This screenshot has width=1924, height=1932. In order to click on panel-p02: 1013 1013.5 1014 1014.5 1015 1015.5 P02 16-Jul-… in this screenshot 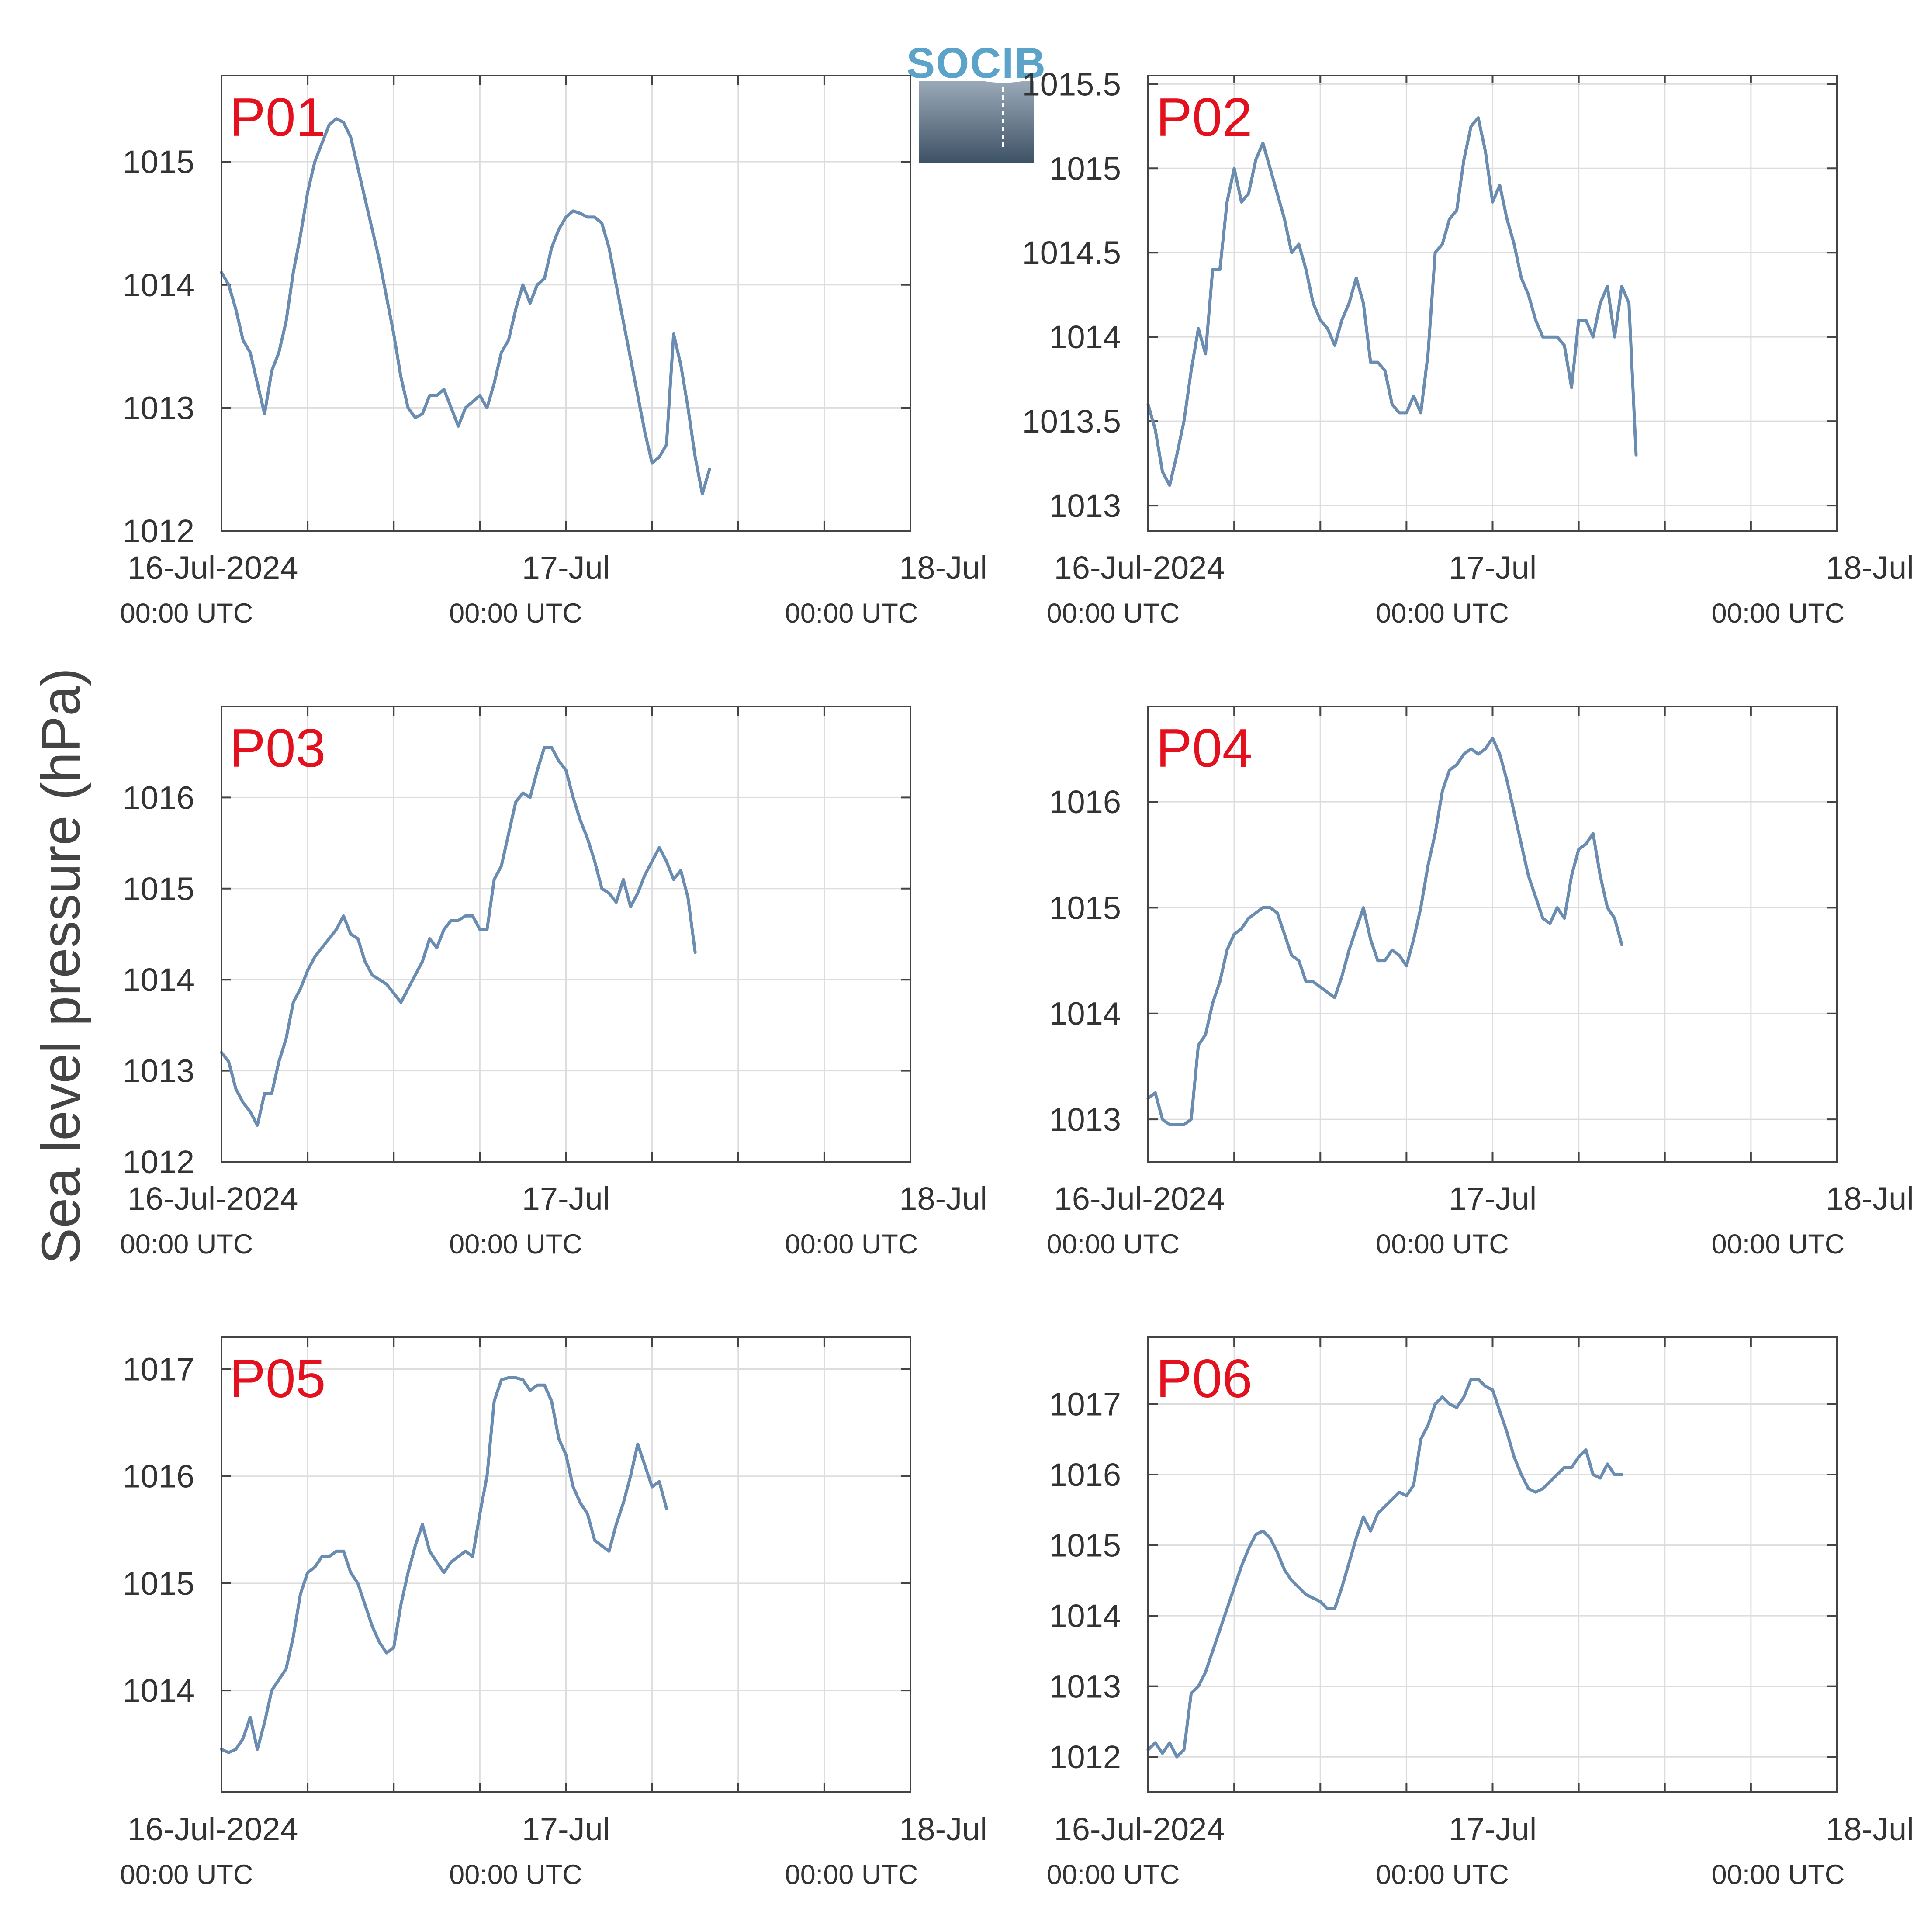, I will do `click(1468, 347)`.